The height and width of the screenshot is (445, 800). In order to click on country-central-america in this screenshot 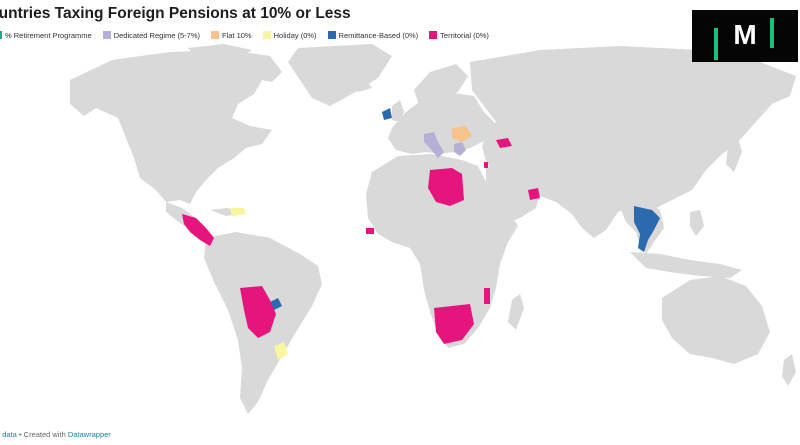, I will do `click(198, 230)`.